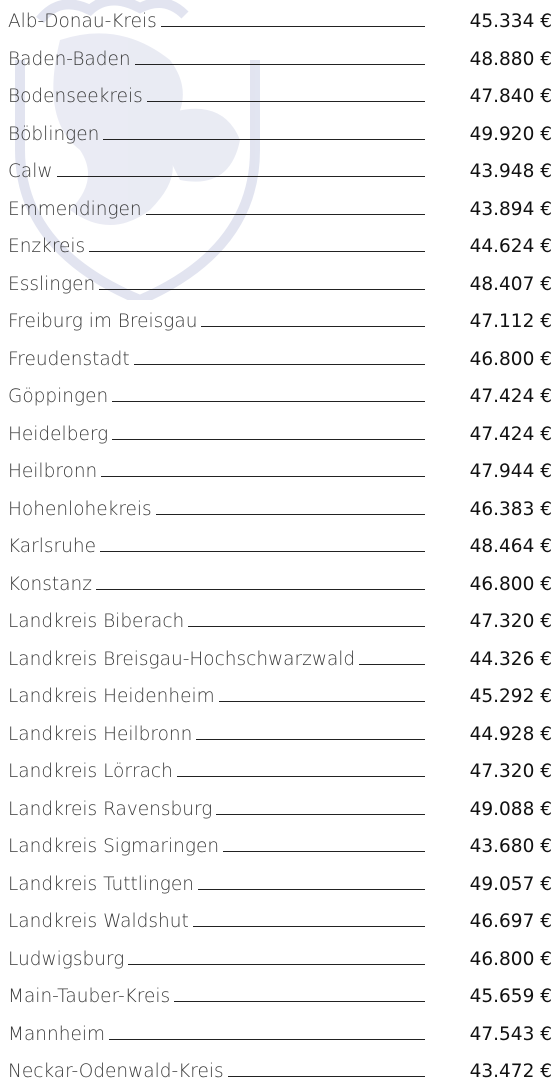 Image resolution: width=557 pixels, height=1091 pixels. Describe the element at coordinates (510, 172) in the screenshot. I see `amount: 43.948 €` at that location.